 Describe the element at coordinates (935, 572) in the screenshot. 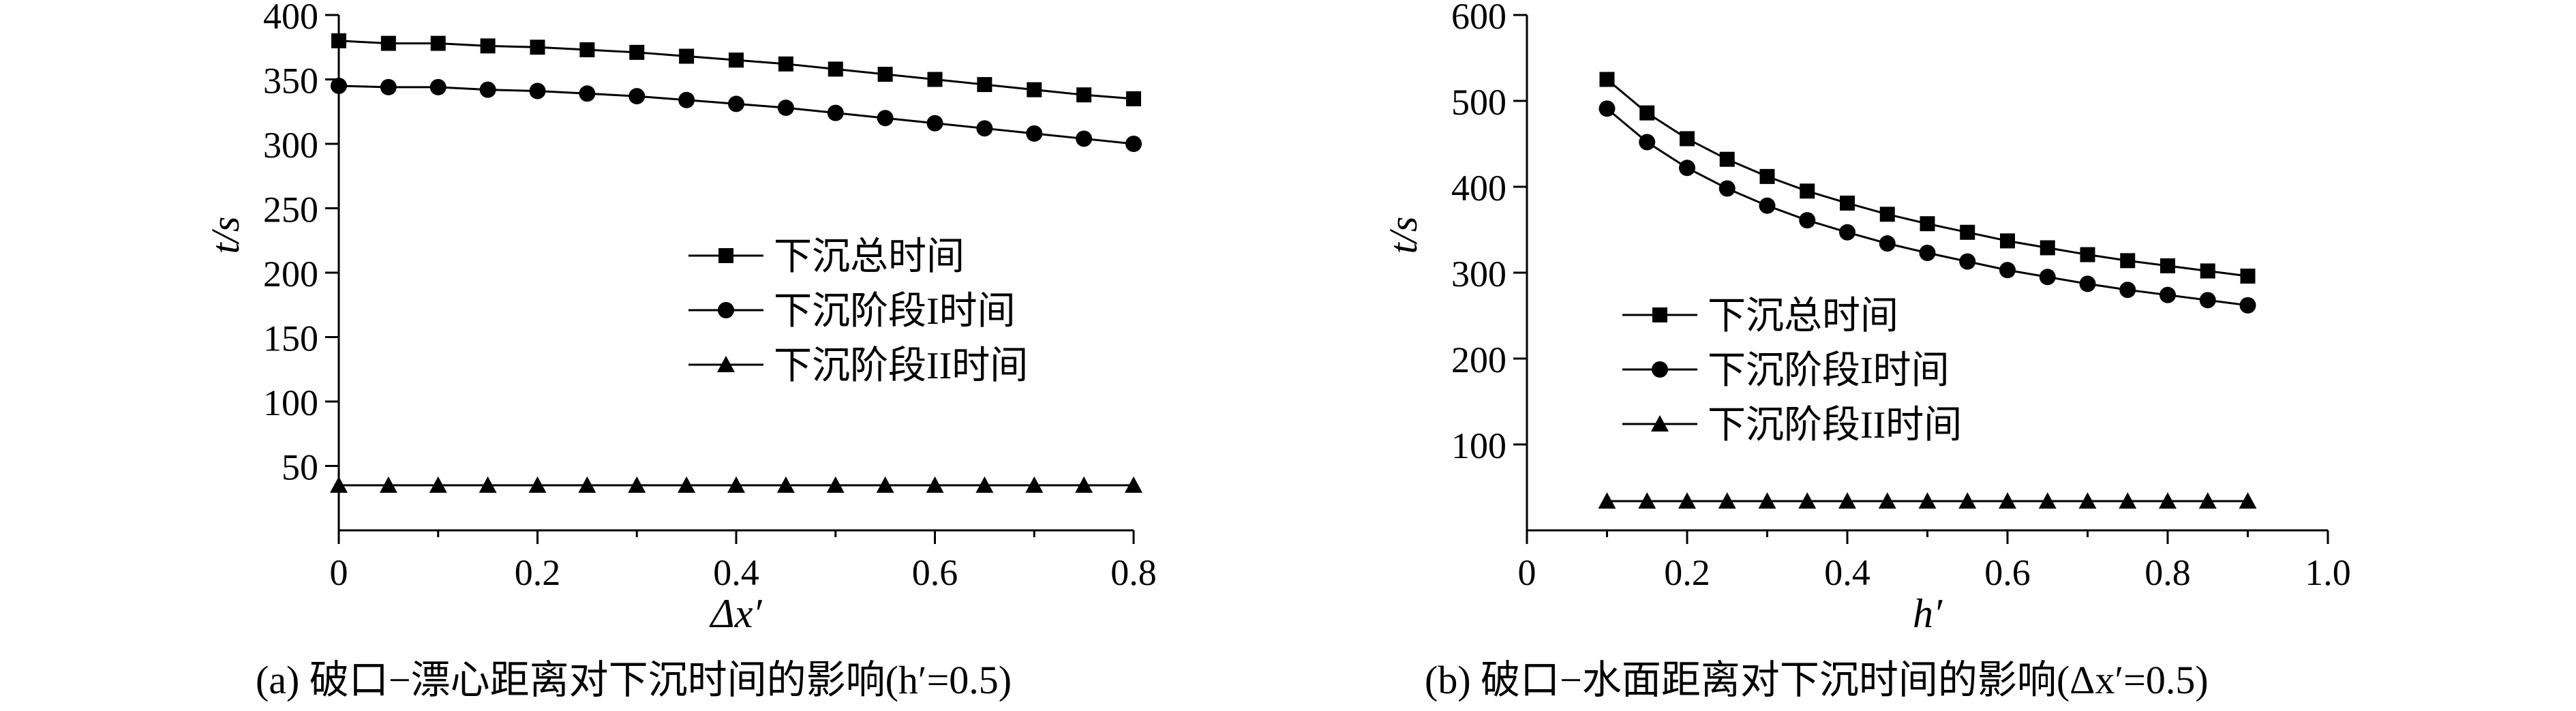

I see `x-tick-label: 0.6` at that location.